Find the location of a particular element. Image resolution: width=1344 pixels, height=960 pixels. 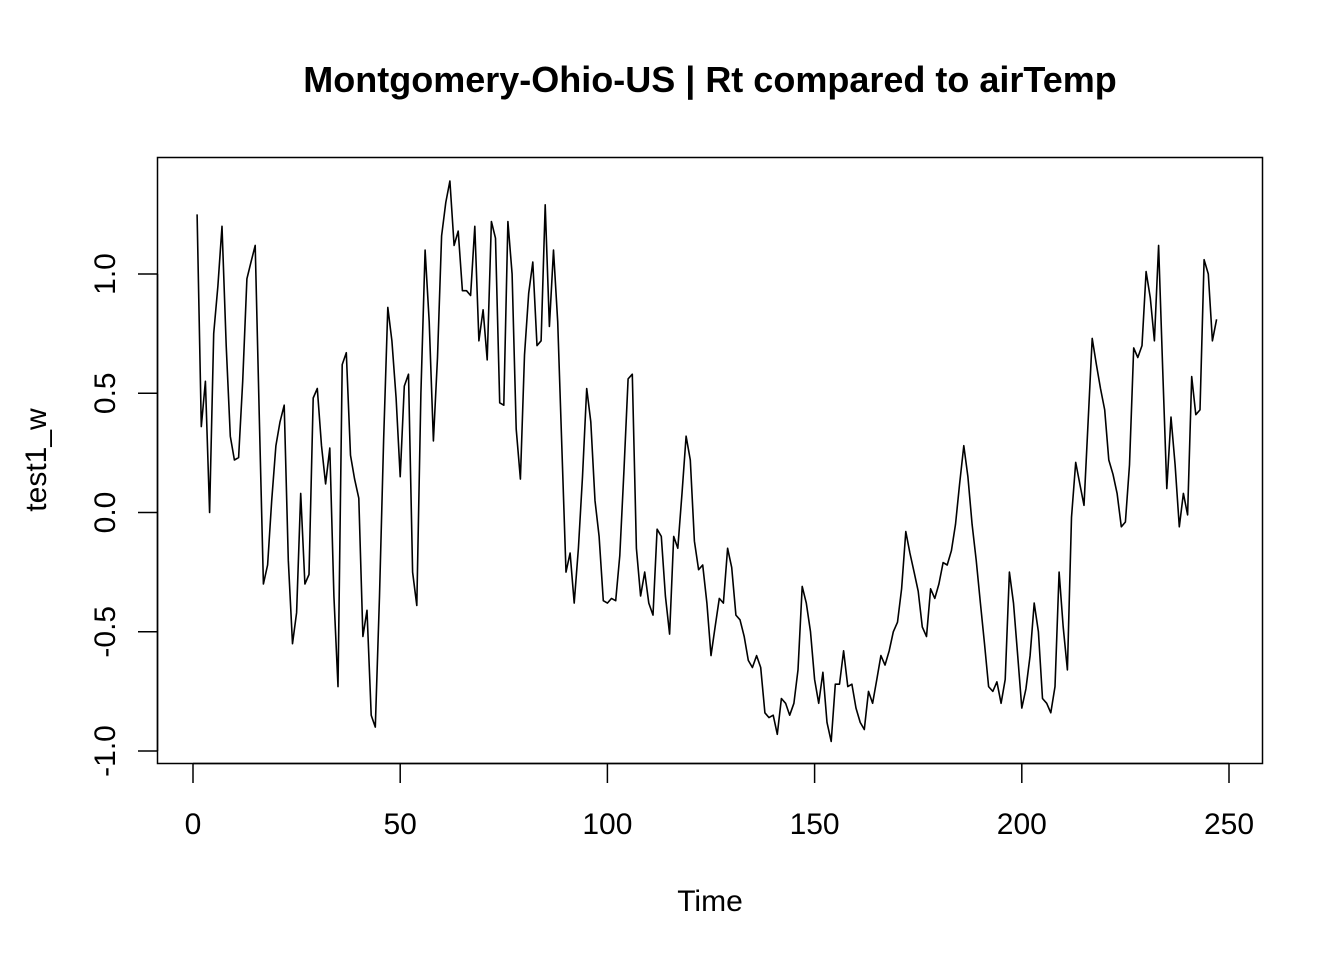

y-tick-label: 1.0 is located at coordinates (105, 274).